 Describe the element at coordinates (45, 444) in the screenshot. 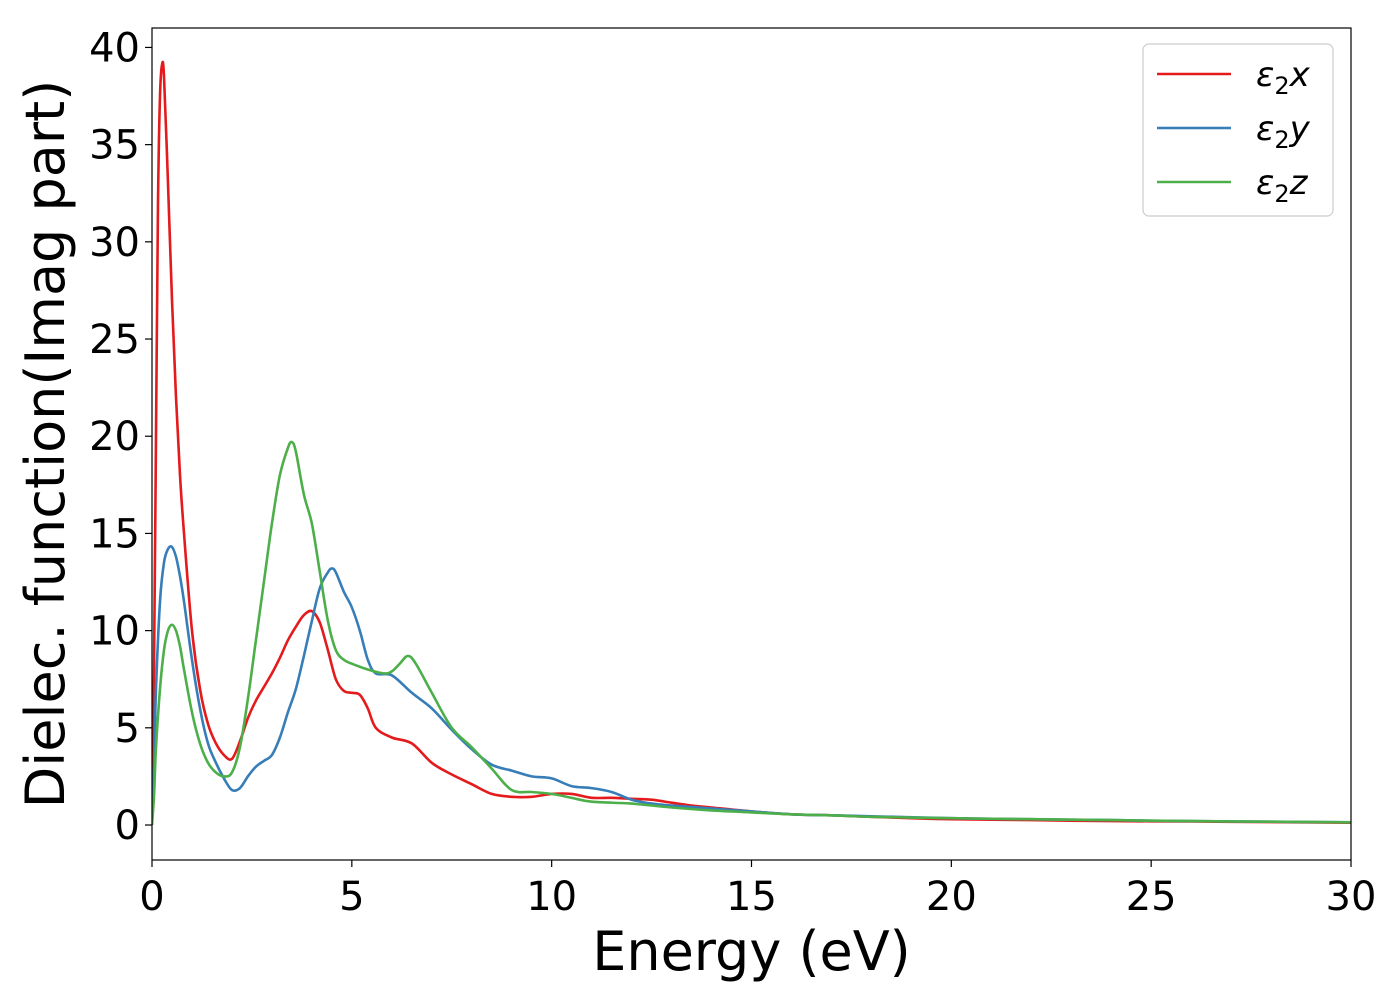

I see `y-axis-label: Dielec. function(Imag part)` at that location.